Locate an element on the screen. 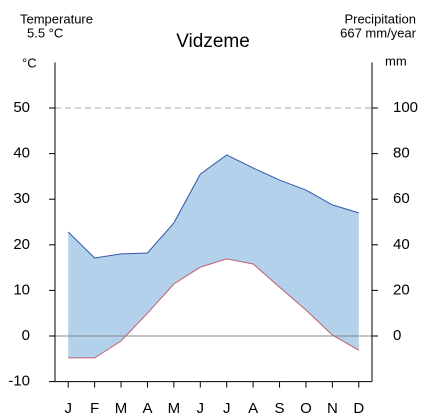  y2-unit: mm is located at coordinates (396, 60).